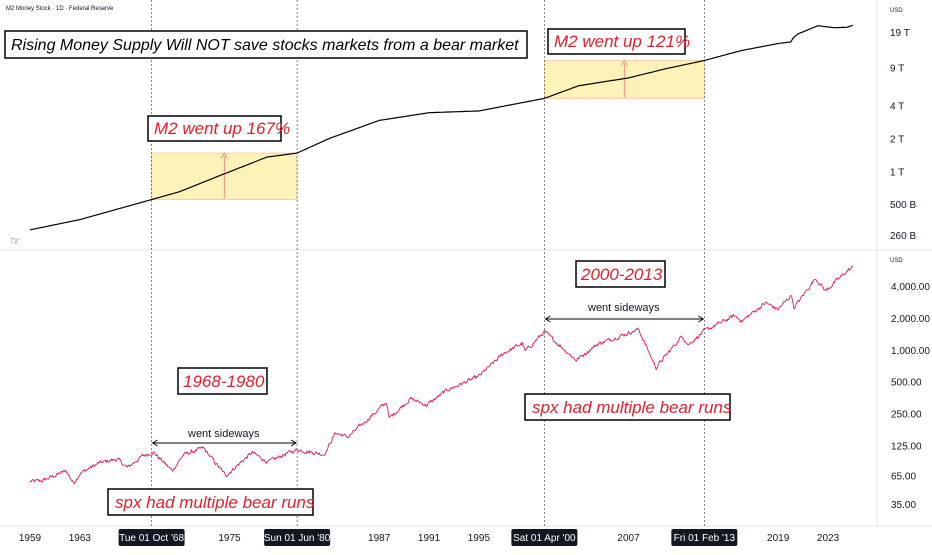  I want to click on time-tick-label: 1987, so click(379, 538).